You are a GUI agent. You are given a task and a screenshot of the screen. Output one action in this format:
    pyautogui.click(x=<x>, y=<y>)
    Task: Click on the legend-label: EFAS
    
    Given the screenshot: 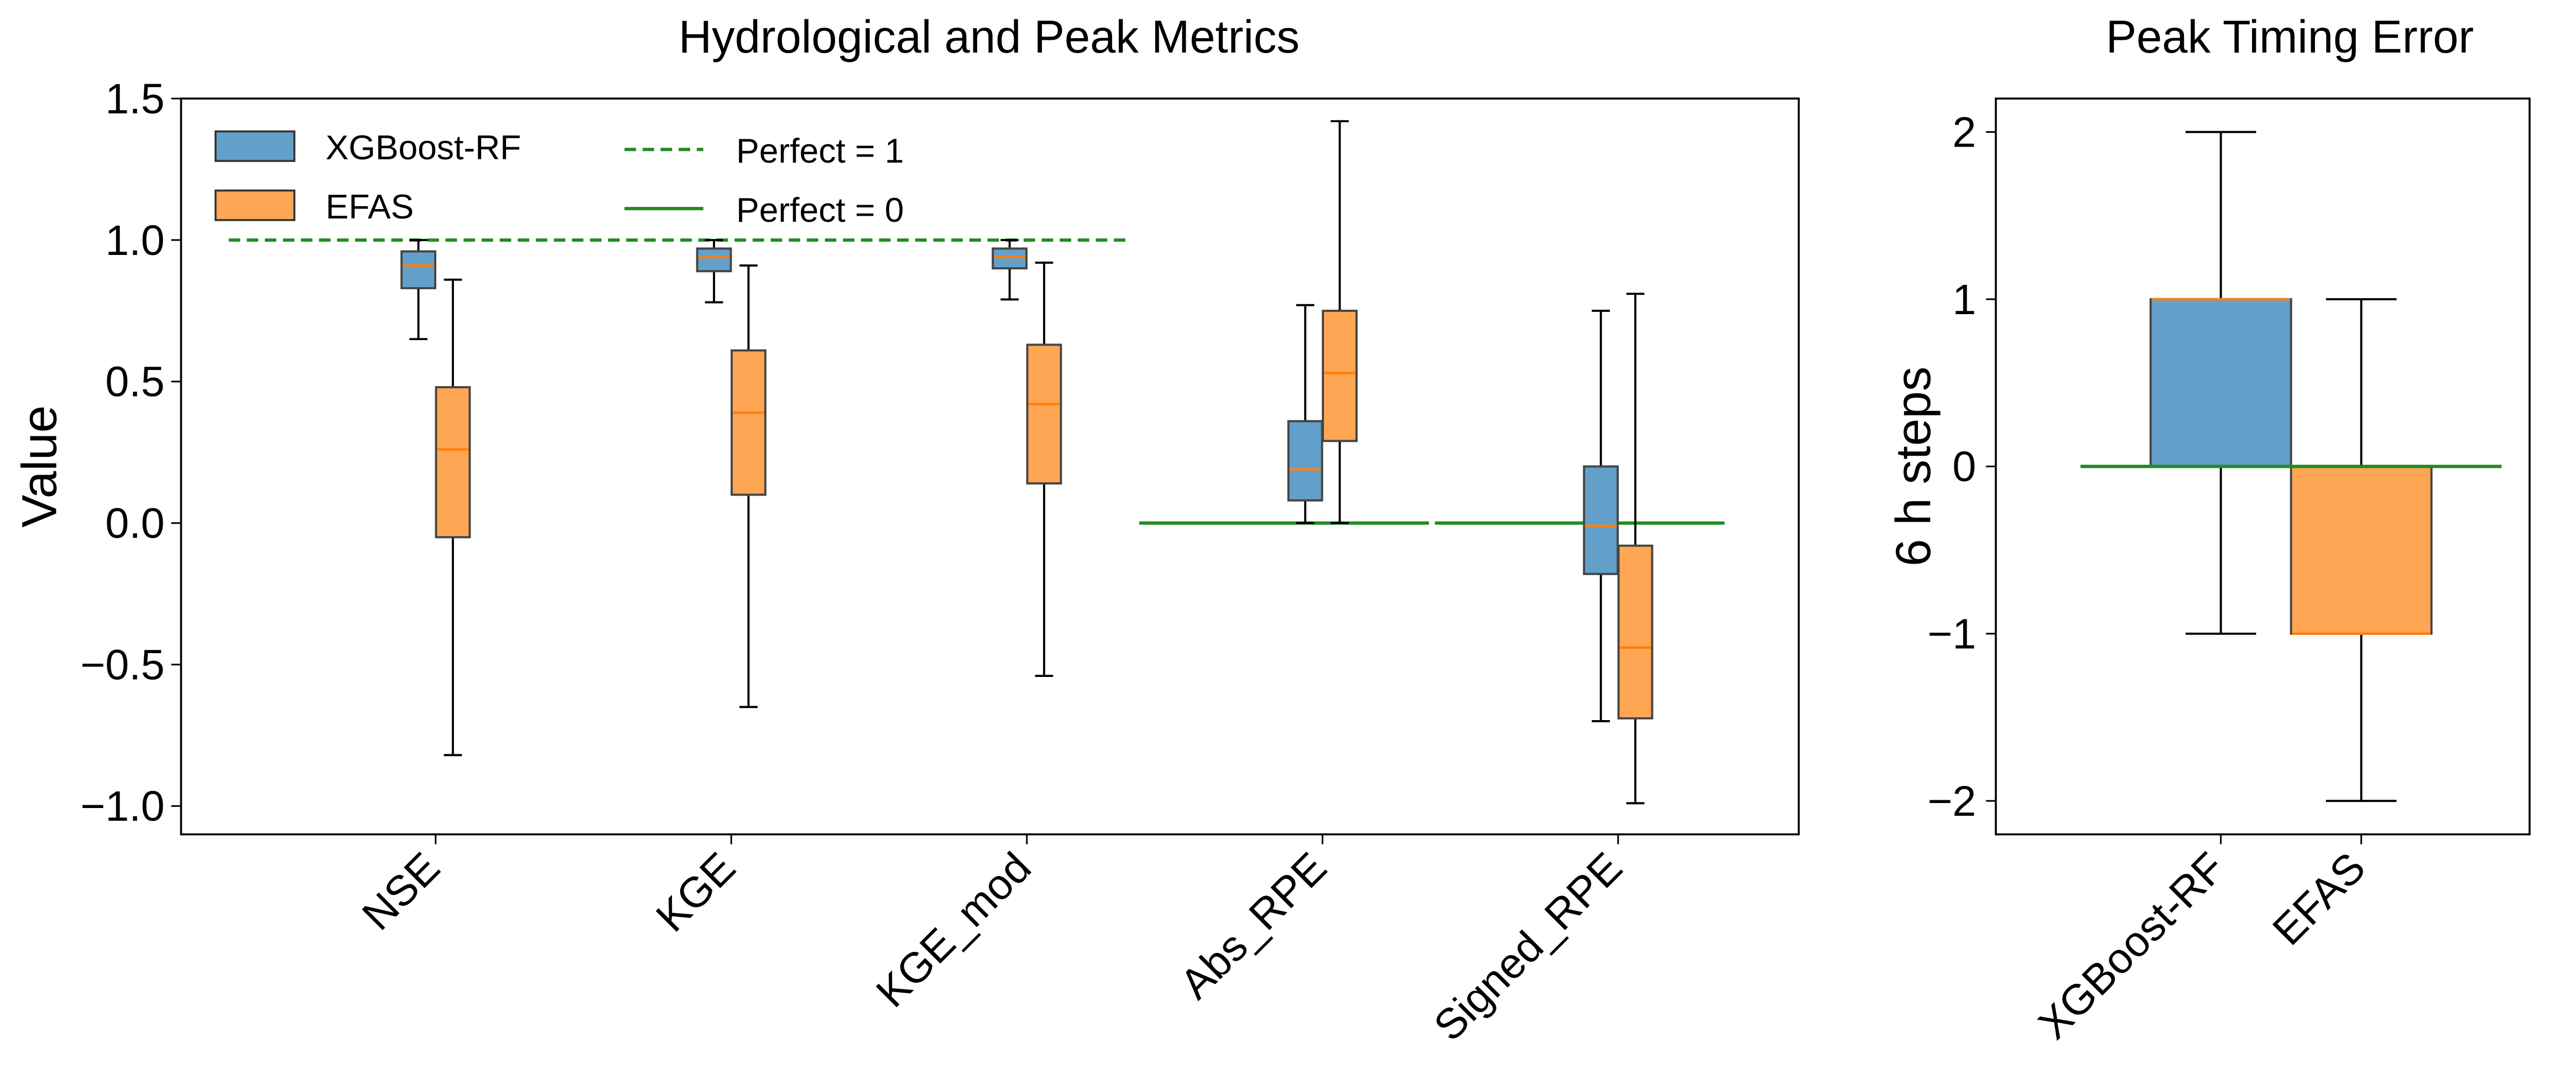 What is the action you would take?
    pyautogui.click(x=370, y=207)
    